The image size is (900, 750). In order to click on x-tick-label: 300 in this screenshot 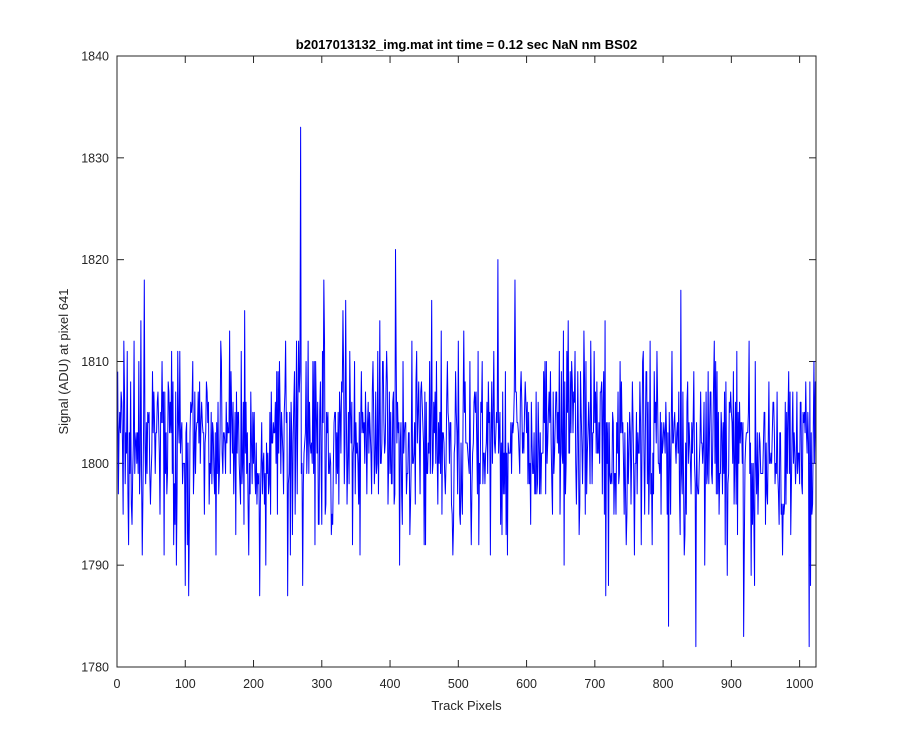, I will do `click(321, 684)`.